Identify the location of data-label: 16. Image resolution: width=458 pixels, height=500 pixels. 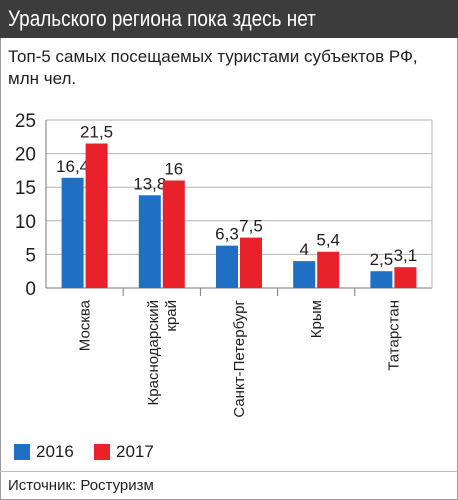
(173, 168).